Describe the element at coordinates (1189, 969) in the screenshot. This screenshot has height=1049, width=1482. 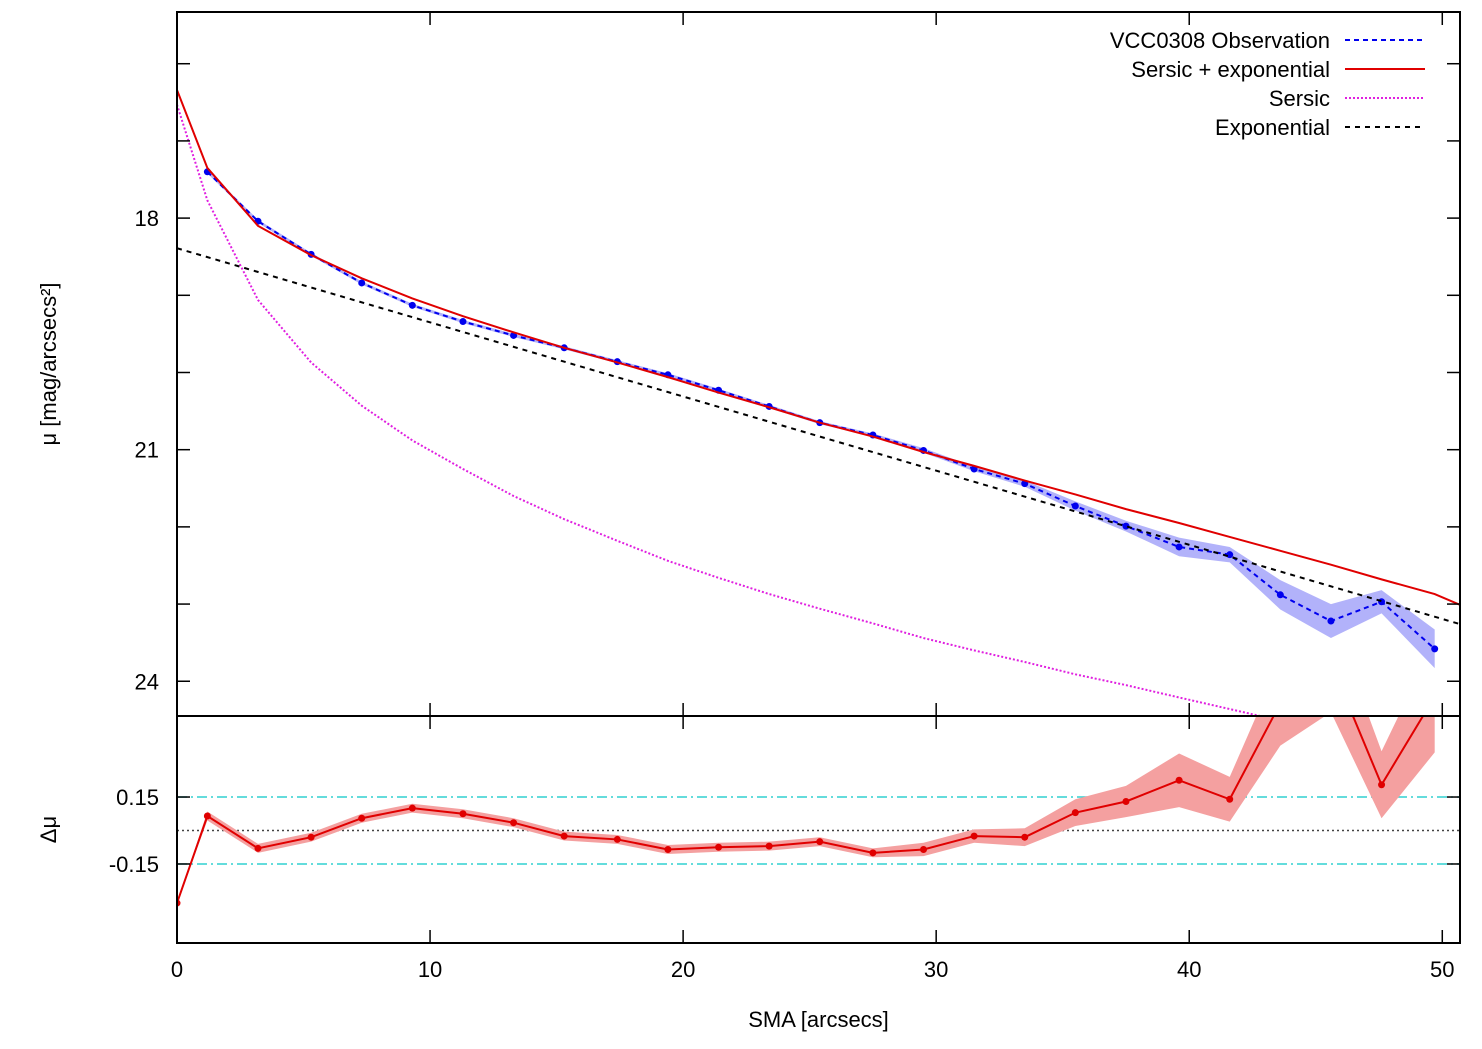
I see `x-tick-label: 40` at that location.